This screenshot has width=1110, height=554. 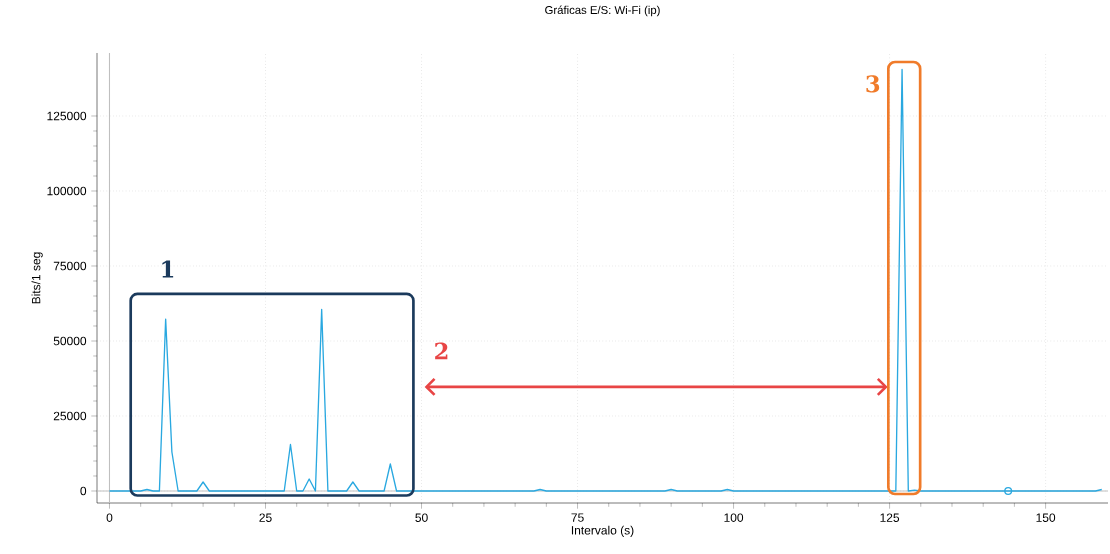 What do you see at coordinates (168, 269) in the screenshot?
I see `annotation: 1` at bounding box center [168, 269].